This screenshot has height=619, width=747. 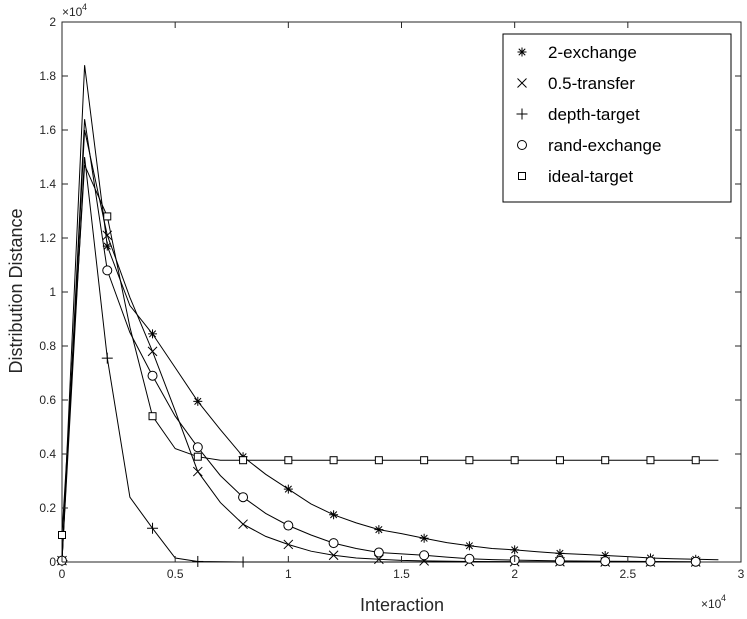 What do you see at coordinates (590, 176) in the screenshot?
I see `legend-label: ideal-target` at bounding box center [590, 176].